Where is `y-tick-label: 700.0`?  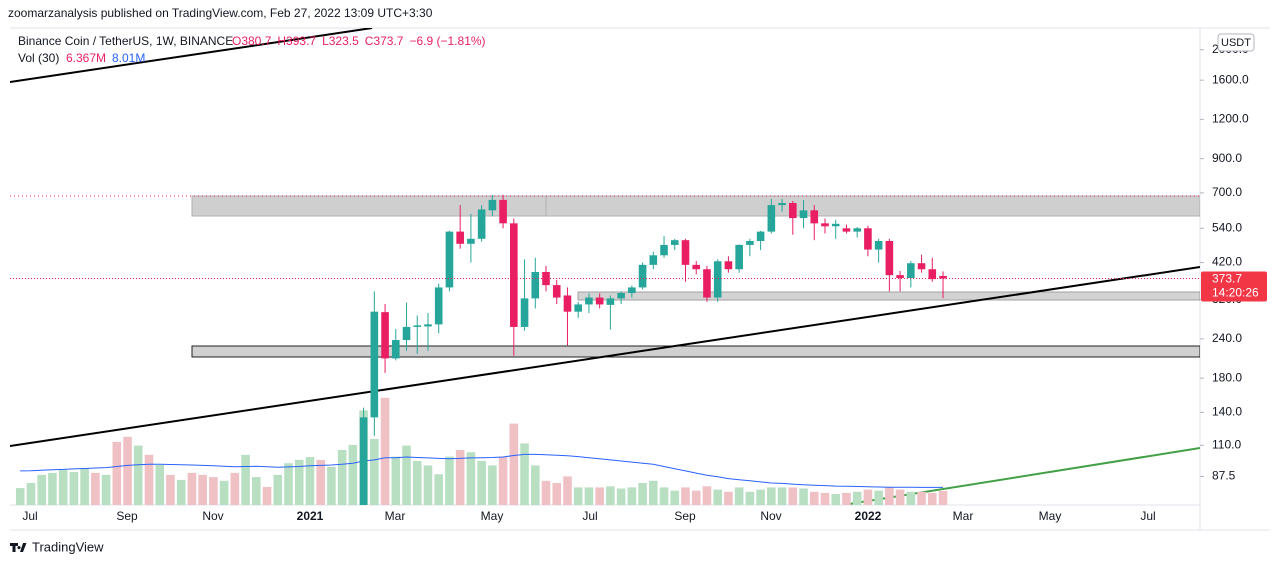
y-tick-label: 700.0 is located at coordinates (1227, 192).